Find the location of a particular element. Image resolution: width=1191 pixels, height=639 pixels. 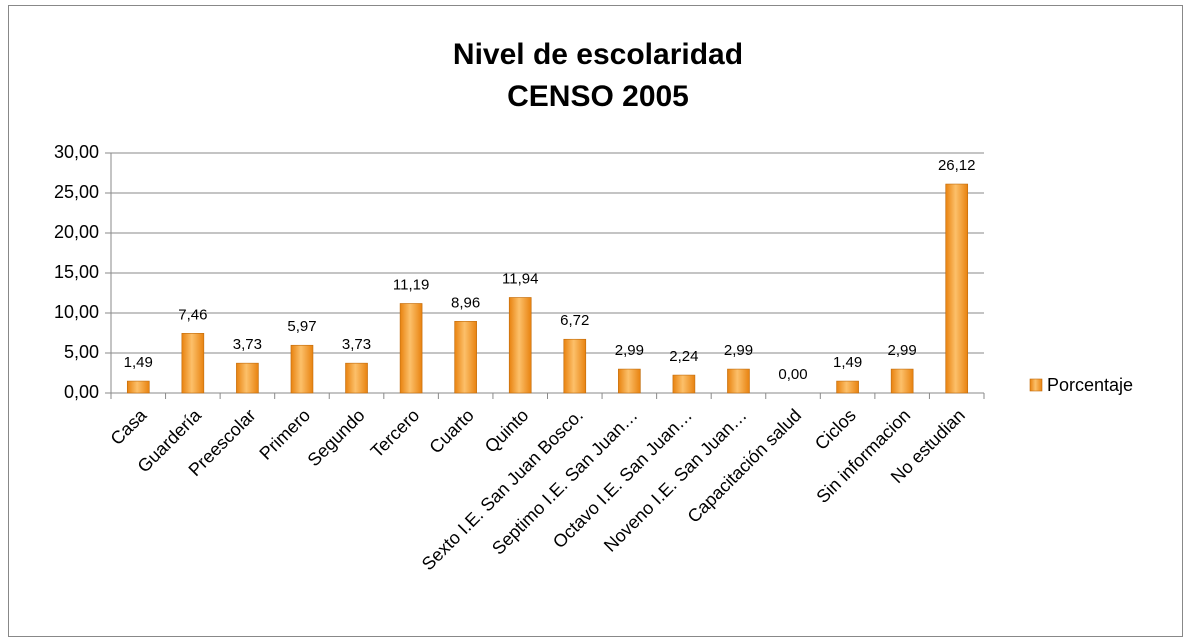

y-tick-label: 15,00 is located at coordinates (76, 272).